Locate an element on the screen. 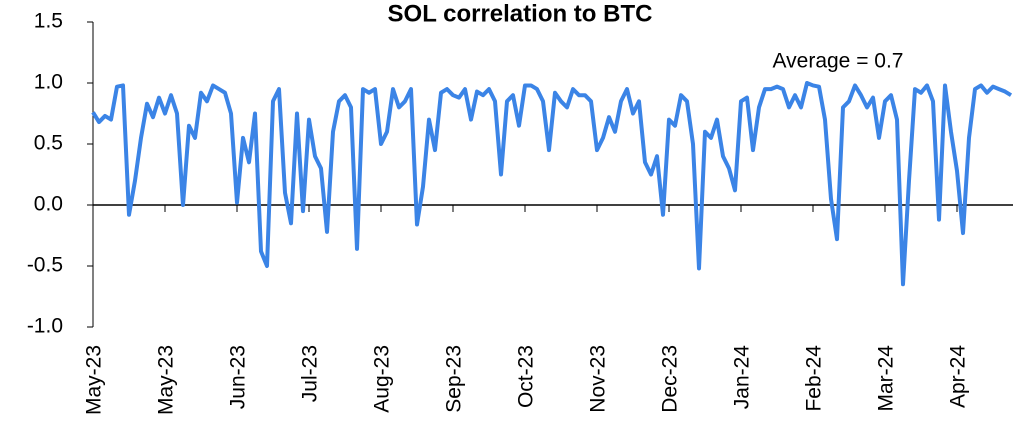 The height and width of the screenshot is (443, 1013). x-tick-label: Aug-23 is located at coordinates (382, 379).